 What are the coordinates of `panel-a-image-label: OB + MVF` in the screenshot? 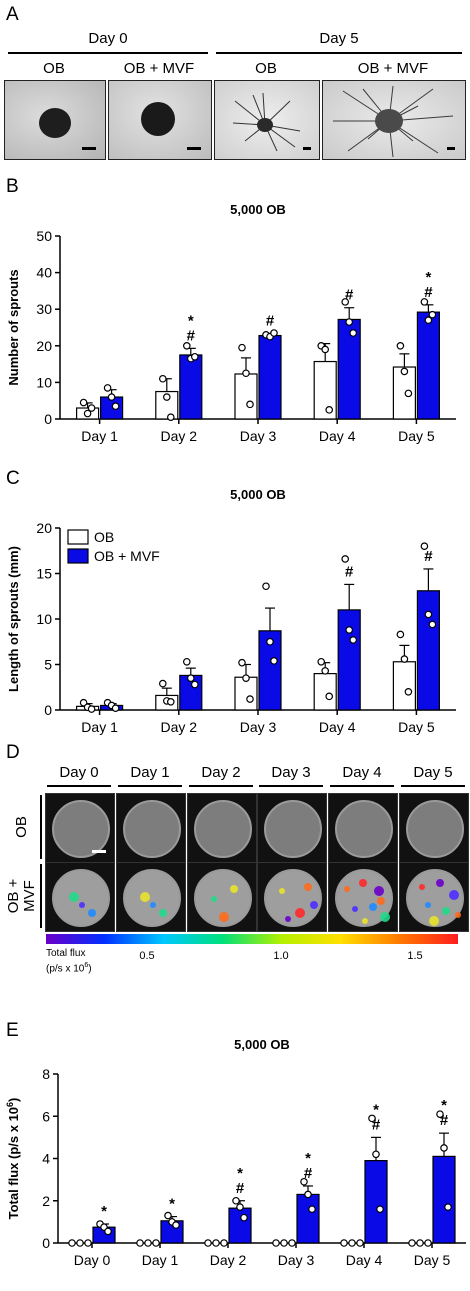 It's located at (159, 68).